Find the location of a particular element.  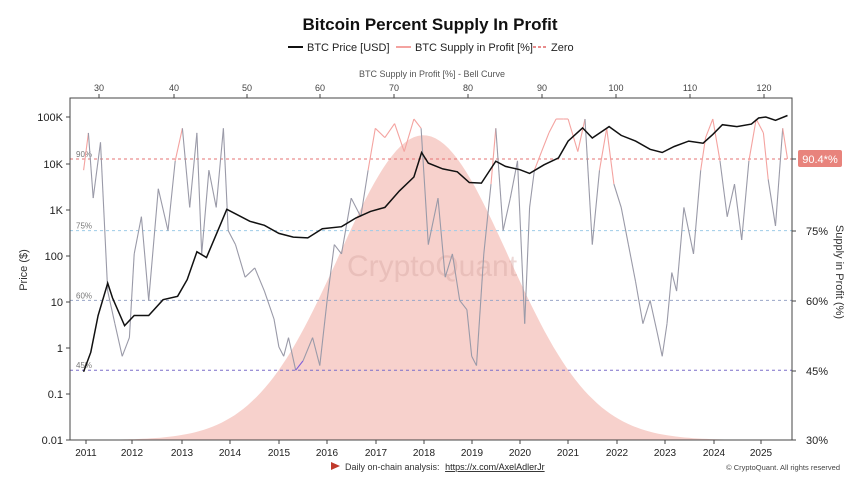

right-axis-tick-label: 90.4*% is located at coordinates (820, 160).